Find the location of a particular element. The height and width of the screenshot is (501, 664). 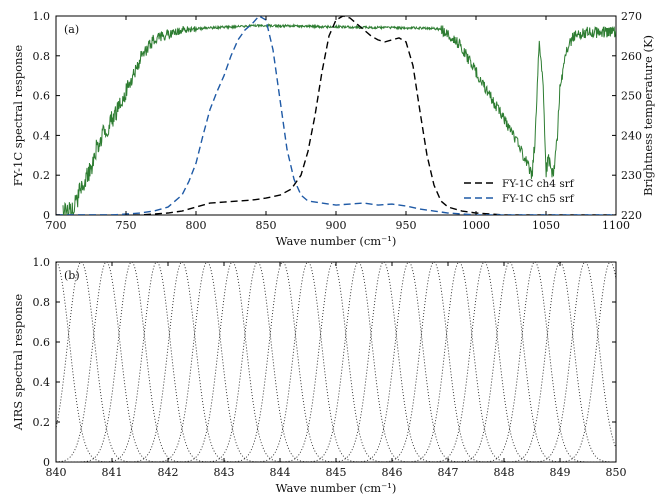

panel-a-legend: FY-1C ch4 srf FY-1C ch5 srf is located at coordinates (519, 191).